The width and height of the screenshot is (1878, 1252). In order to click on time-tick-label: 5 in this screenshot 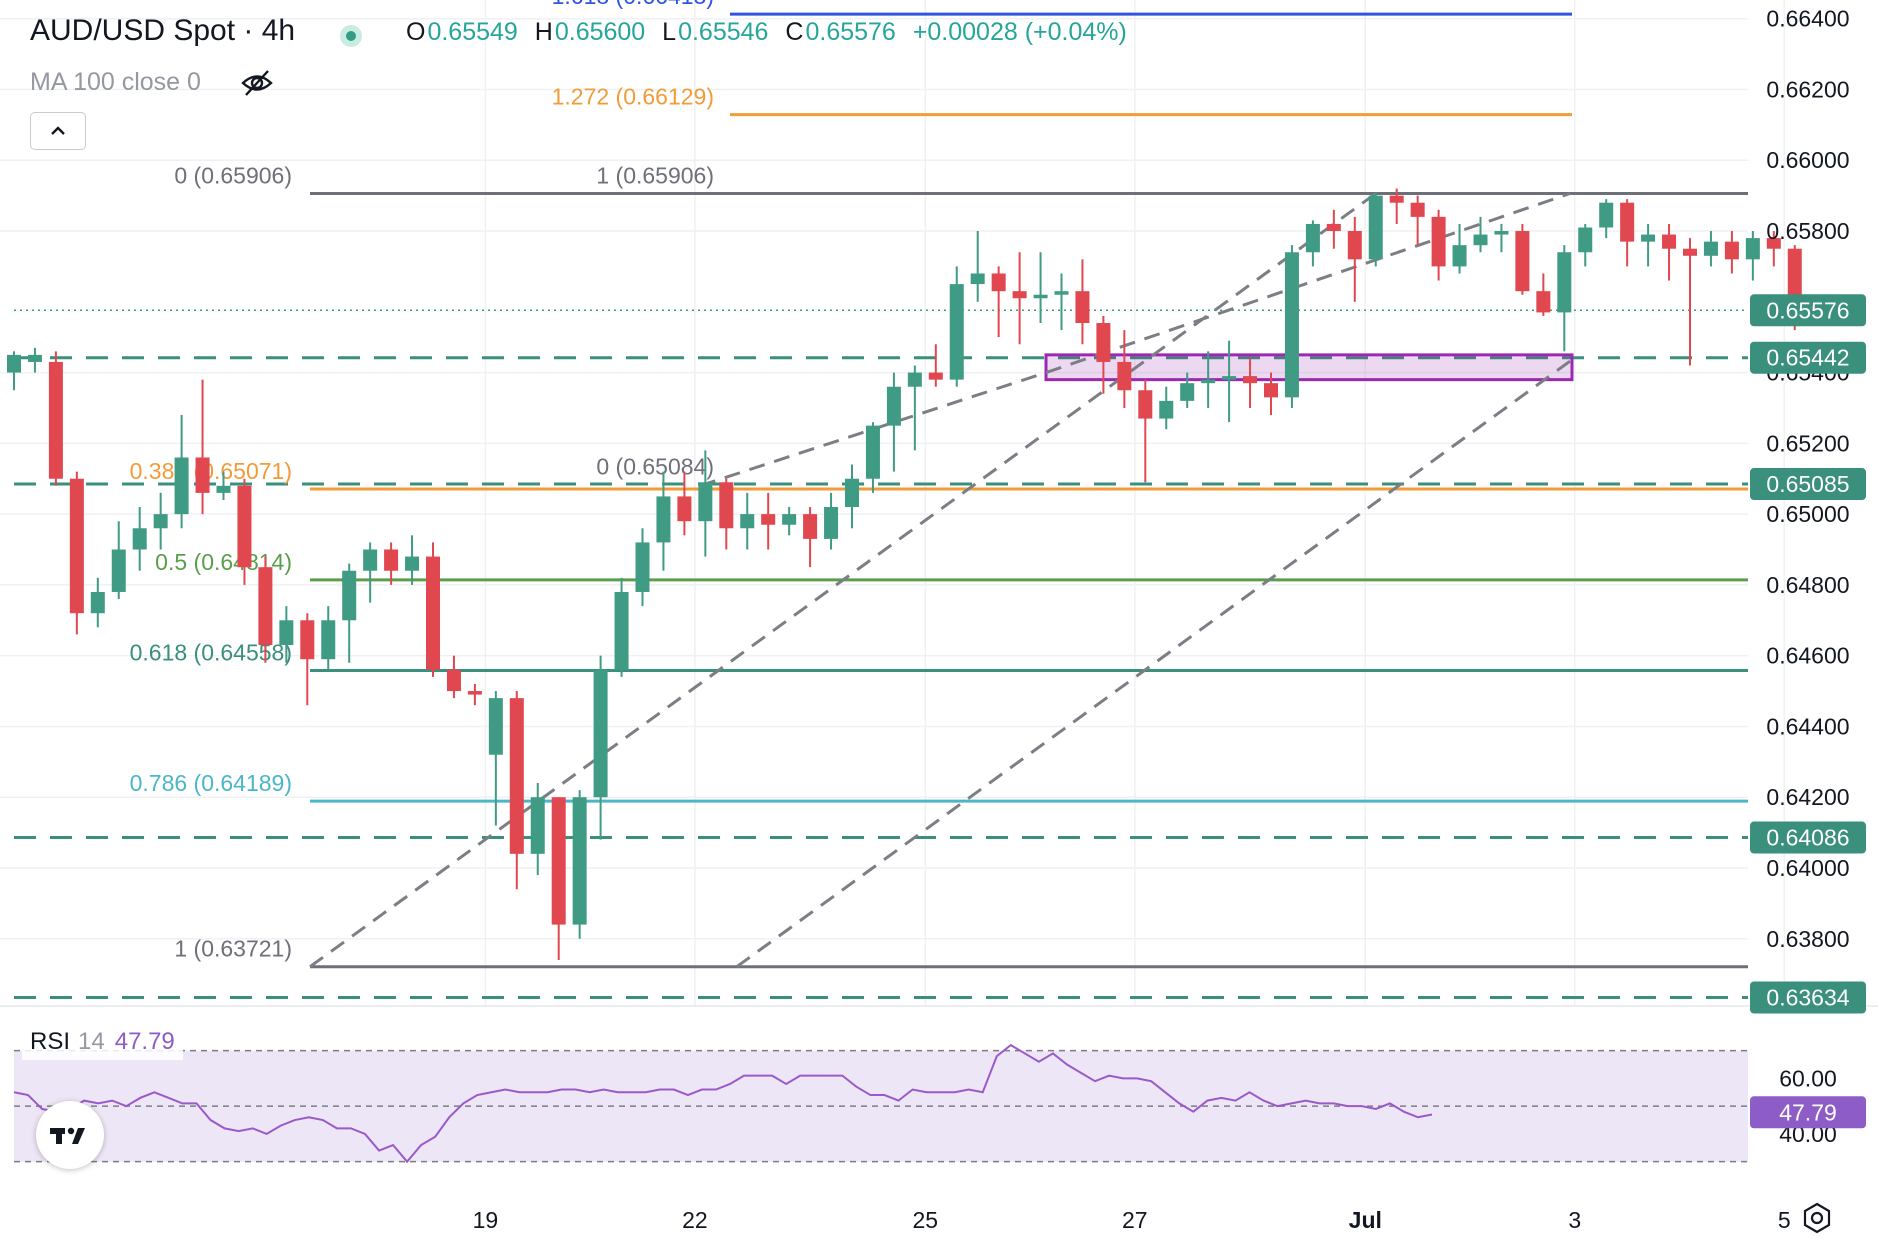, I will do `click(1784, 1220)`.